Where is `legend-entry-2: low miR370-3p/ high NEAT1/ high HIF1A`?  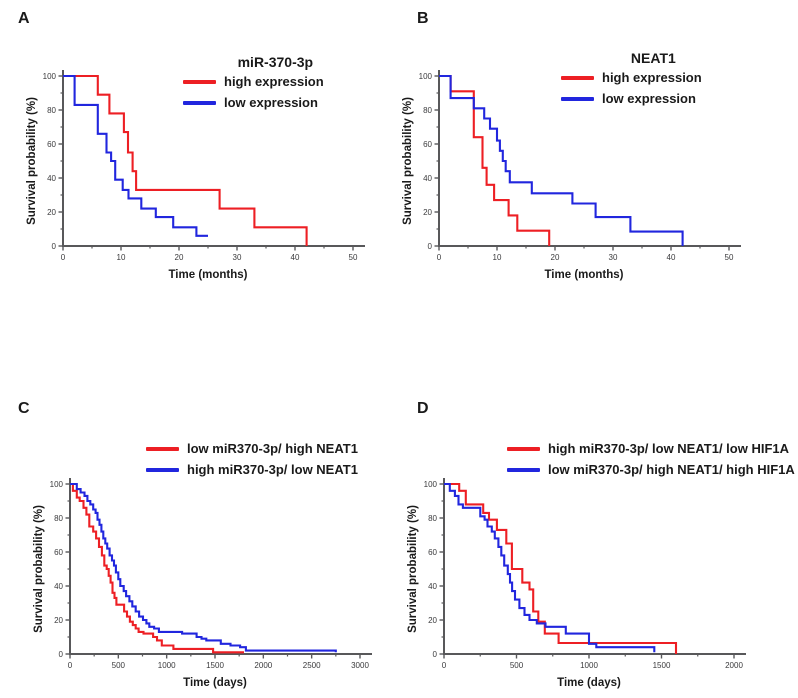 legend-entry-2: low miR370-3p/ high NEAT1/ high HIF1A is located at coordinates (651, 470).